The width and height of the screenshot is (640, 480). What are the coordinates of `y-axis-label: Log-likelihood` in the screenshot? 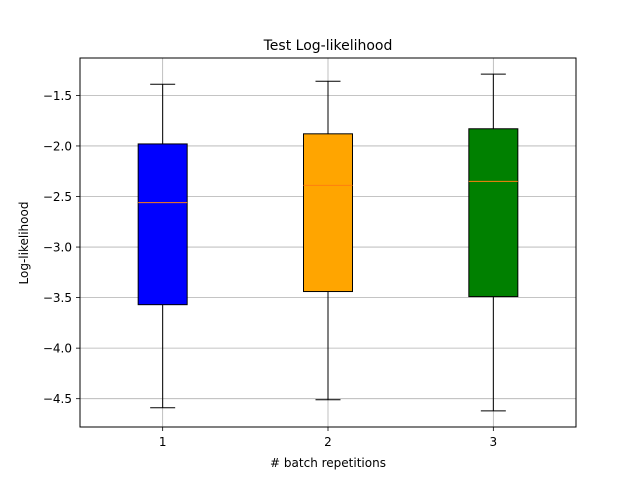 It's located at (24, 243).